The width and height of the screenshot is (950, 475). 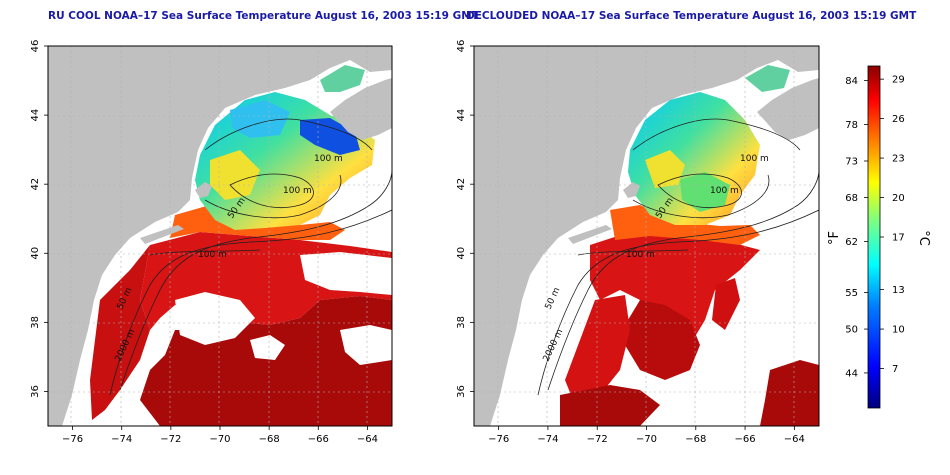 What do you see at coordinates (794, 439) in the screenshot?
I see `right-lon-tick-label: −64` at bounding box center [794, 439].